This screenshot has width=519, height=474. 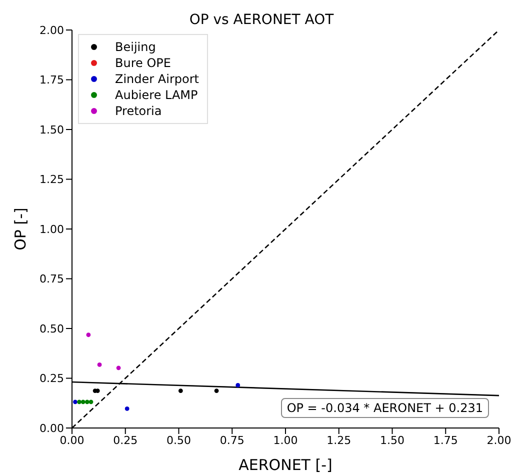 What do you see at coordinates (20, 229) in the screenshot?
I see `y-axis-title: OP [-]` at bounding box center [20, 229].